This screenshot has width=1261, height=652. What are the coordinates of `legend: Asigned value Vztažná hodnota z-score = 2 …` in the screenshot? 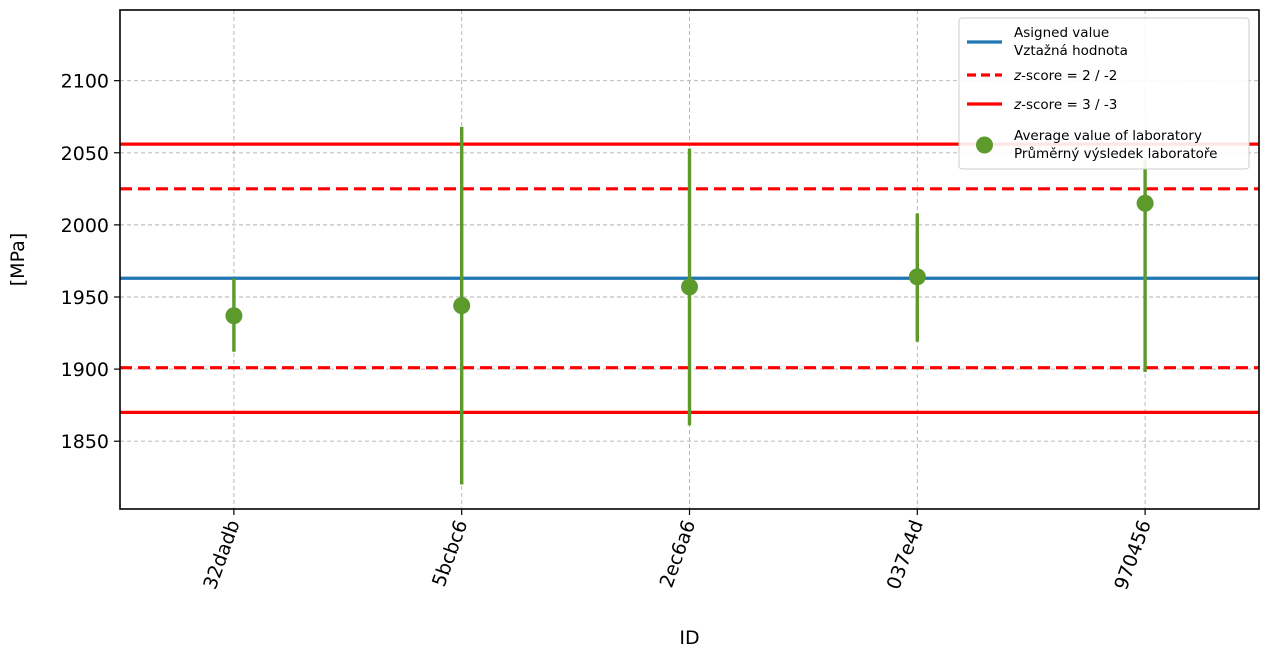 It's located at (1104, 93).